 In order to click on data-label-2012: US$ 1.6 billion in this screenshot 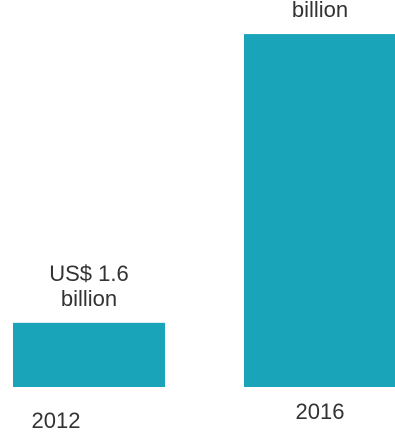, I will do `click(89, 286)`.